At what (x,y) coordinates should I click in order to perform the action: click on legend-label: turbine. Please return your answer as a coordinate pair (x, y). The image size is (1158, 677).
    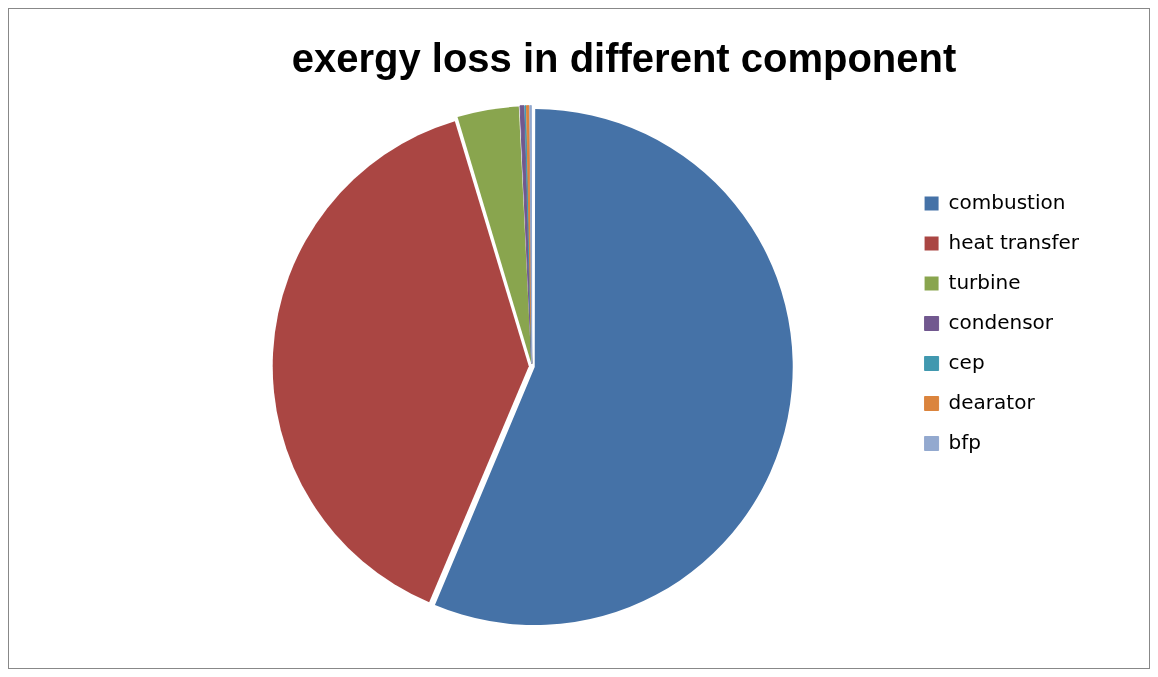
    Looking at the image, I should click on (984, 281).